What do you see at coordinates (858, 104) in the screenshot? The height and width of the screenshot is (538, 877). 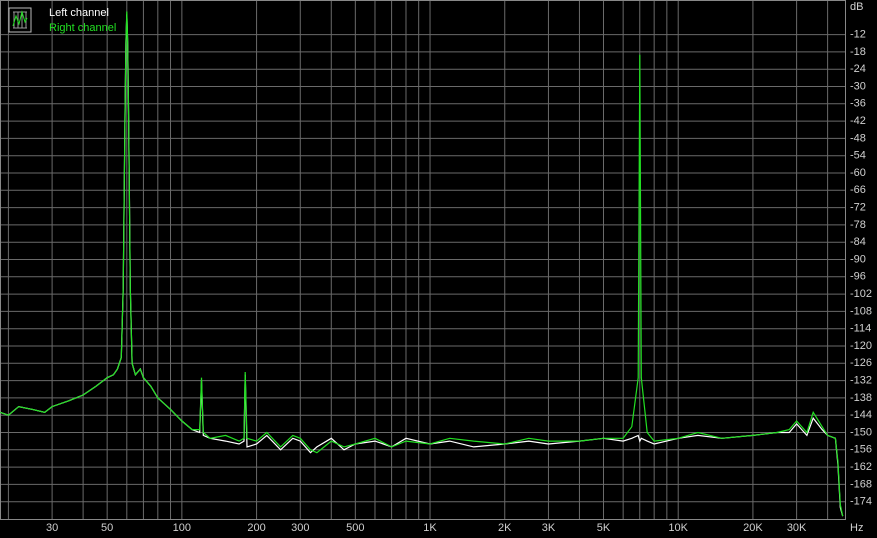 I see `y-tick-label: -36` at bounding box center [858, 104].